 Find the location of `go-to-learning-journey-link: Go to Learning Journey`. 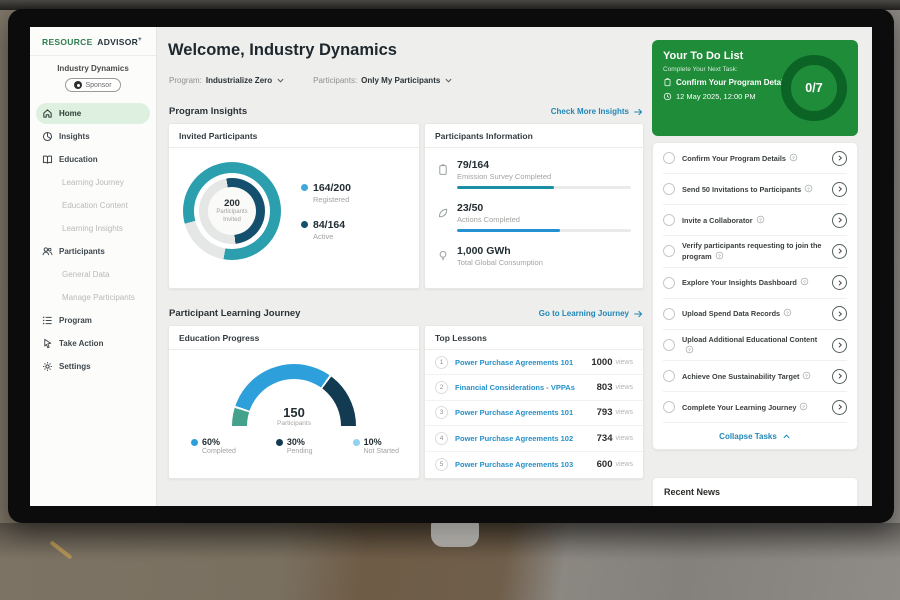

go-to-learning-journey-link: Go to Learning Journey is located at coordinates (591, 314).